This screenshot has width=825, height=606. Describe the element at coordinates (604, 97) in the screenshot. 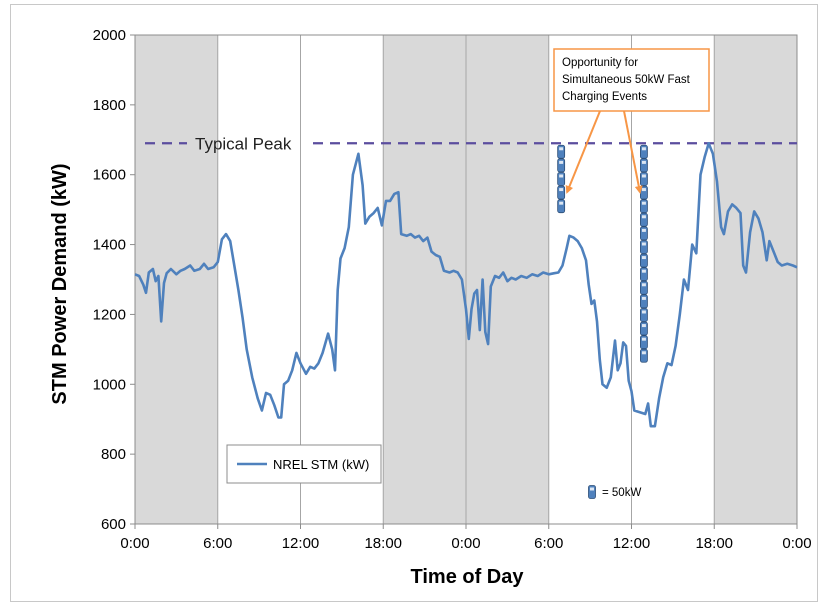

I see `callout-text-line: Charging Events` at that location.